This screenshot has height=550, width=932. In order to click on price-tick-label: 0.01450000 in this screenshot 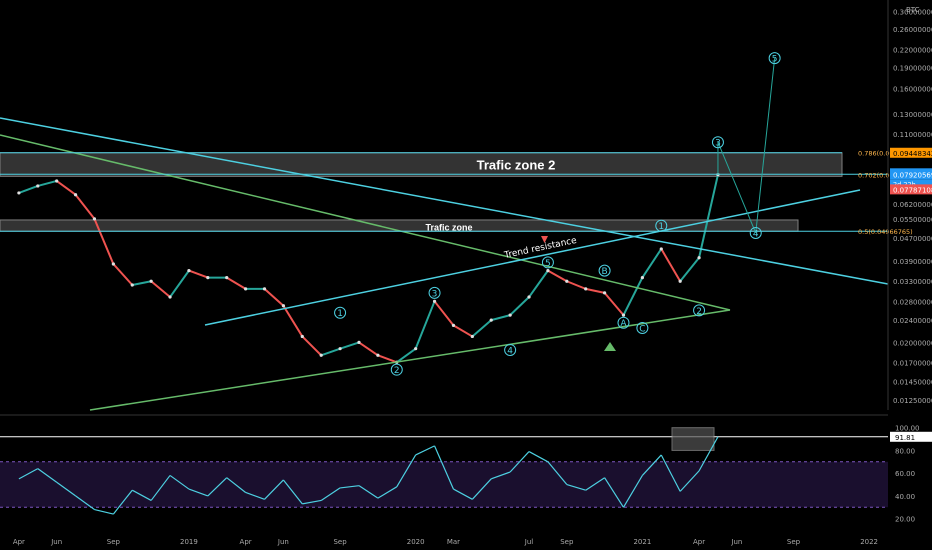, I will do `click(912, 383)`.